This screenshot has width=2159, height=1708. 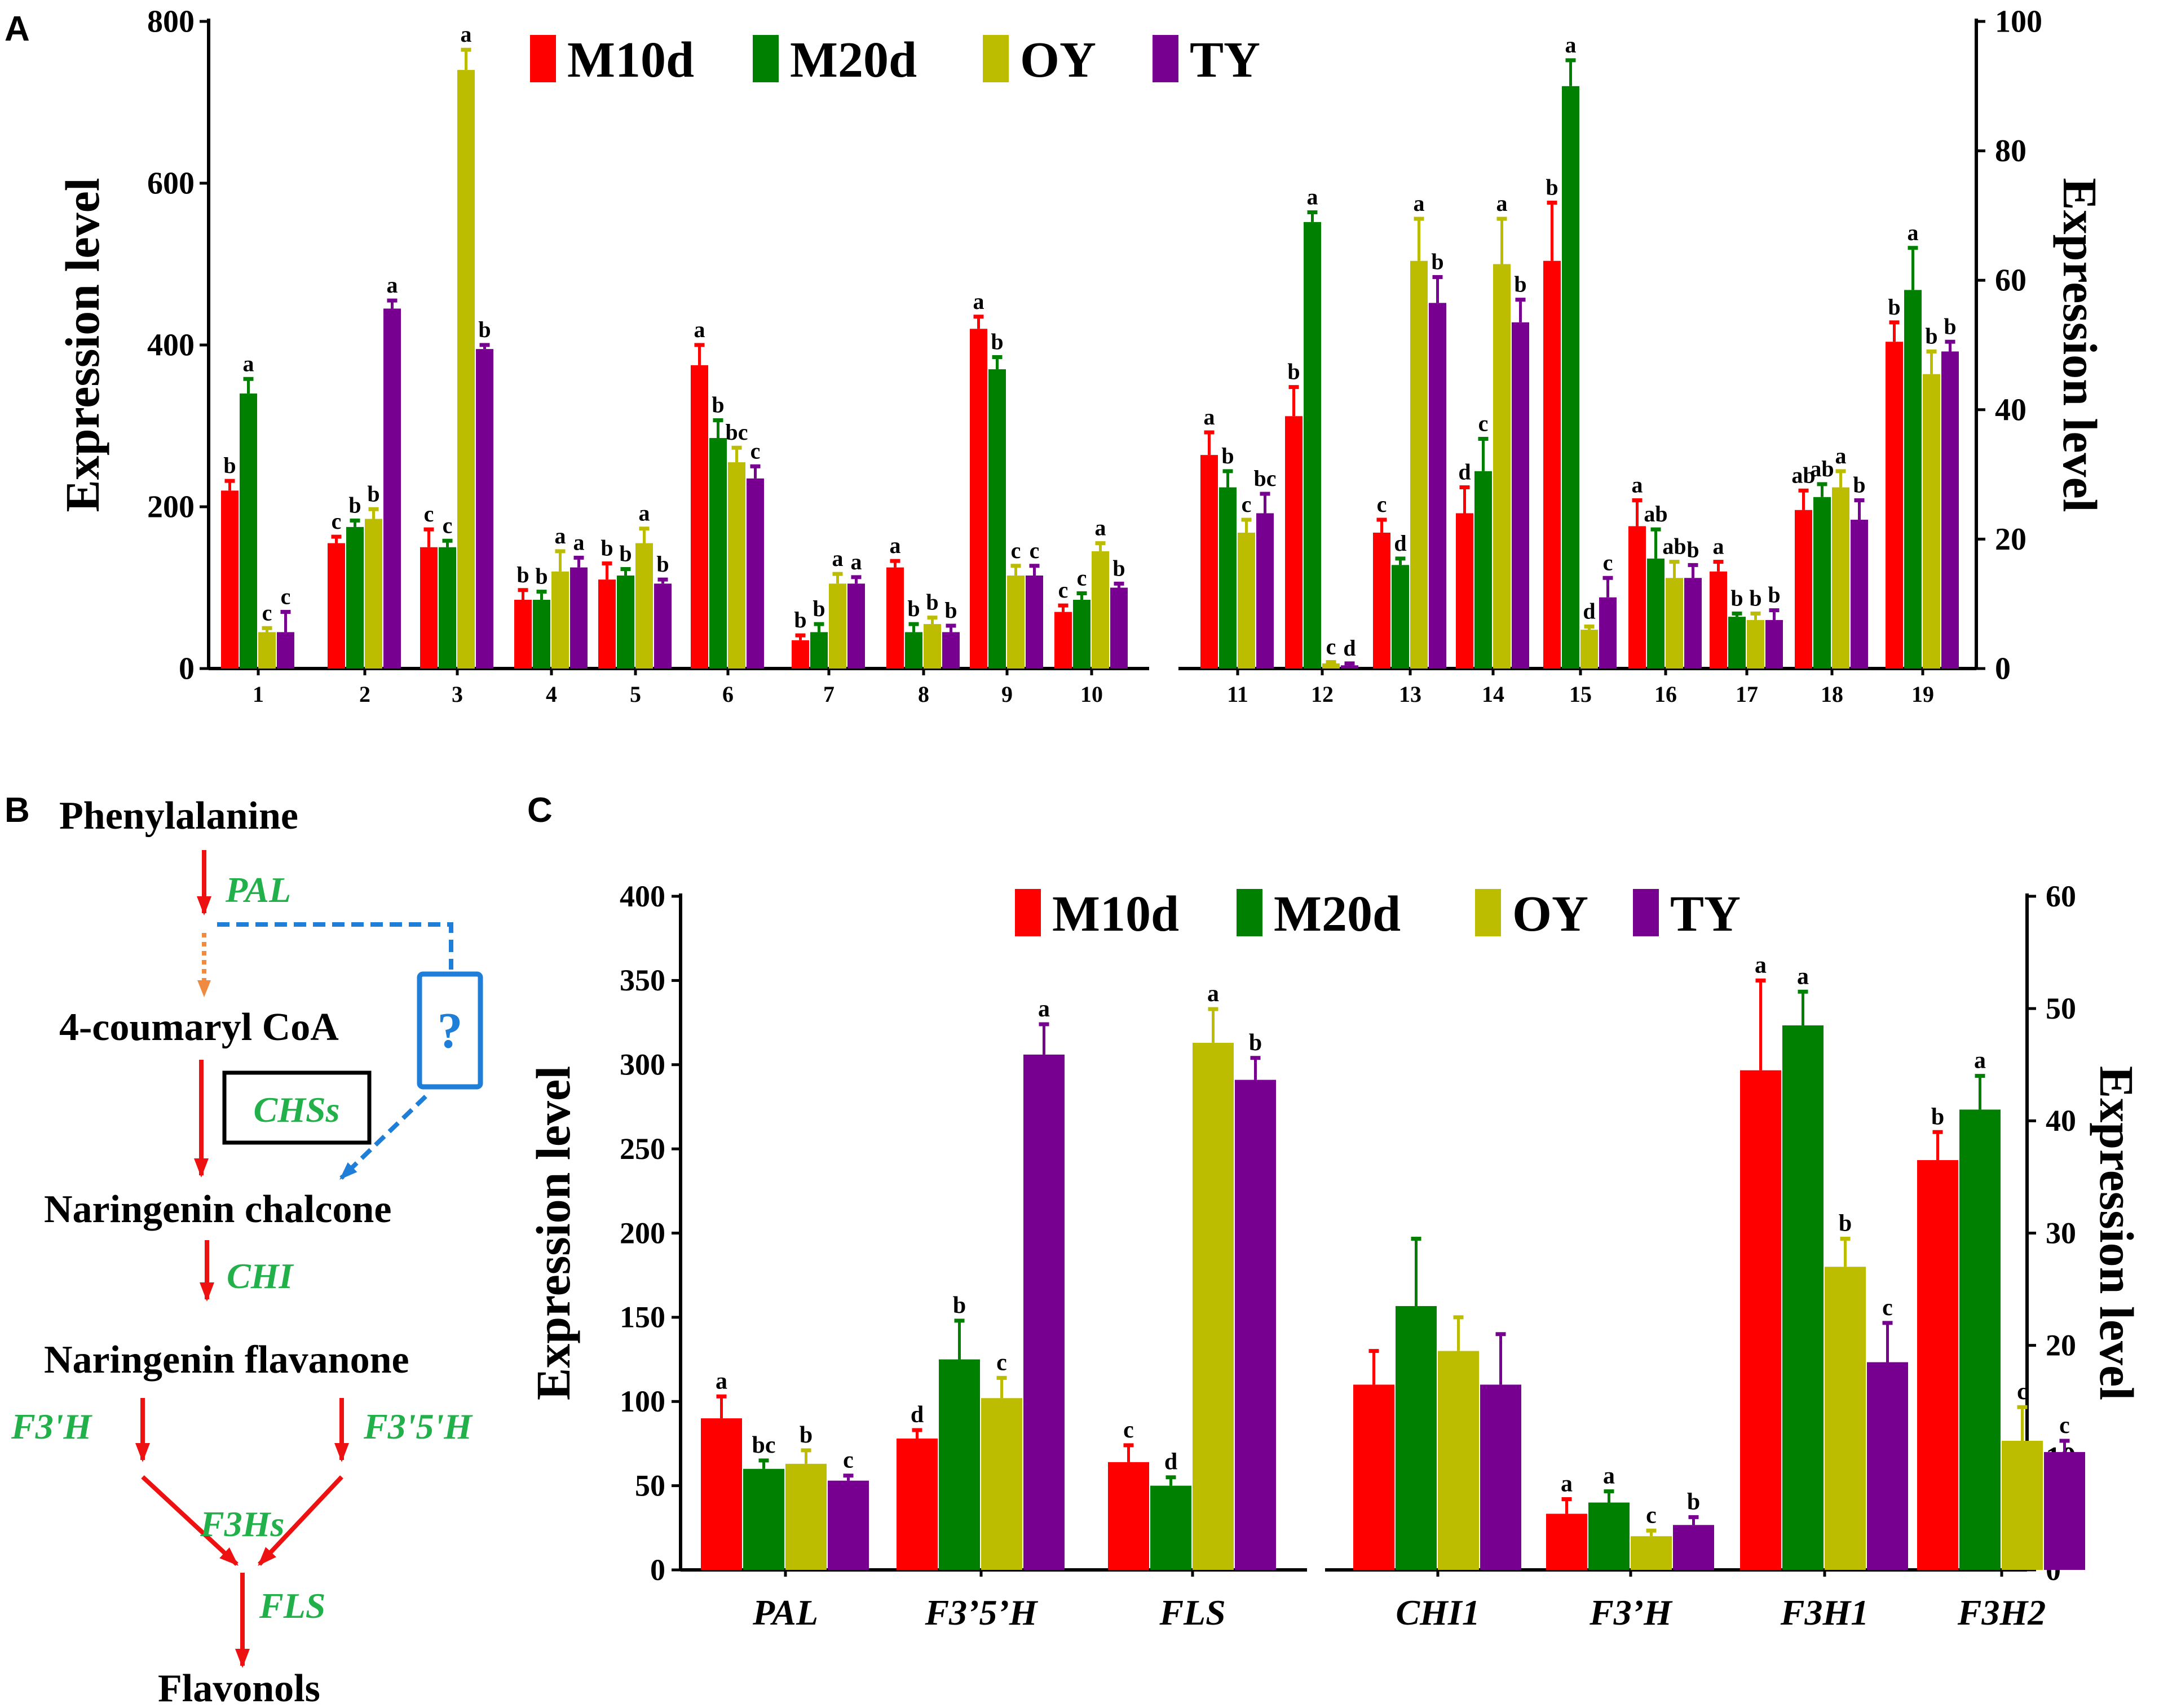 I want to click on left-y-tick-label: 800, so click(x=171, y=21).